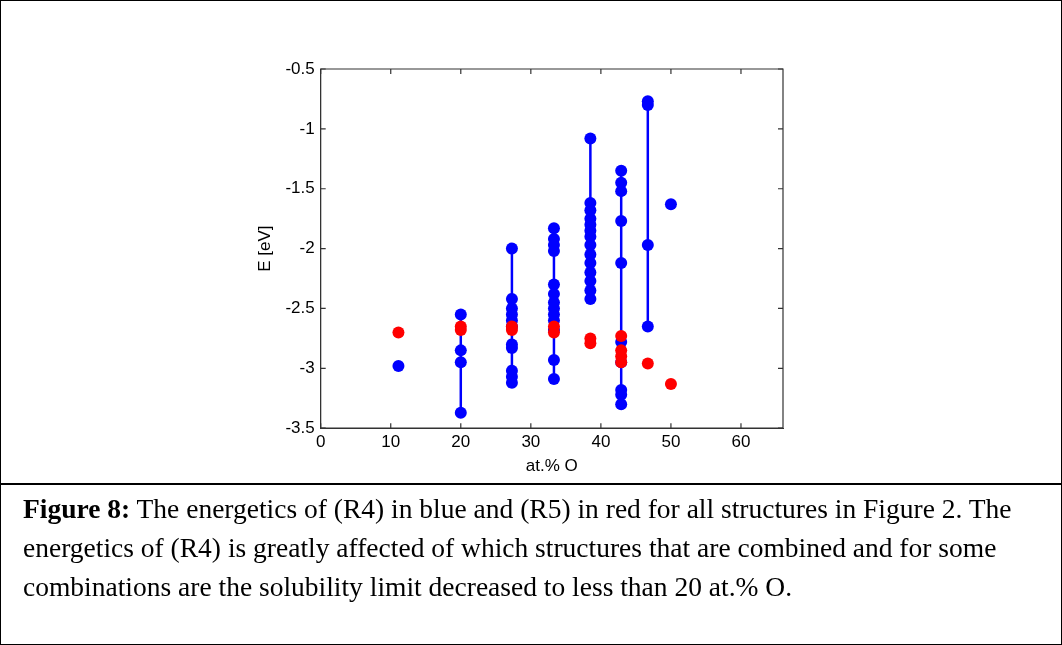  I want to click on y-tick-label: -2.5, so click(300, 308).